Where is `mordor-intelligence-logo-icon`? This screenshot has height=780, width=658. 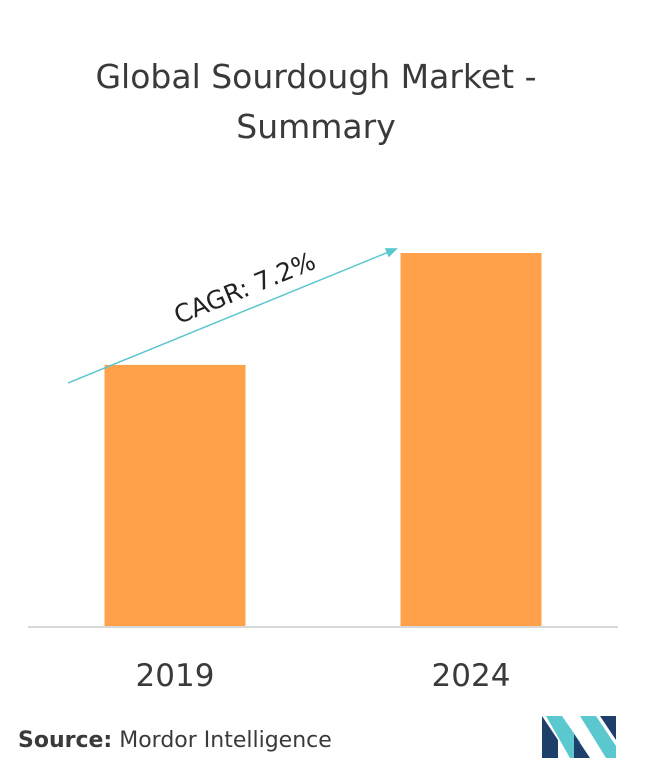
mordor-intelligence-logo-icon is located at coordinates (579, 737).